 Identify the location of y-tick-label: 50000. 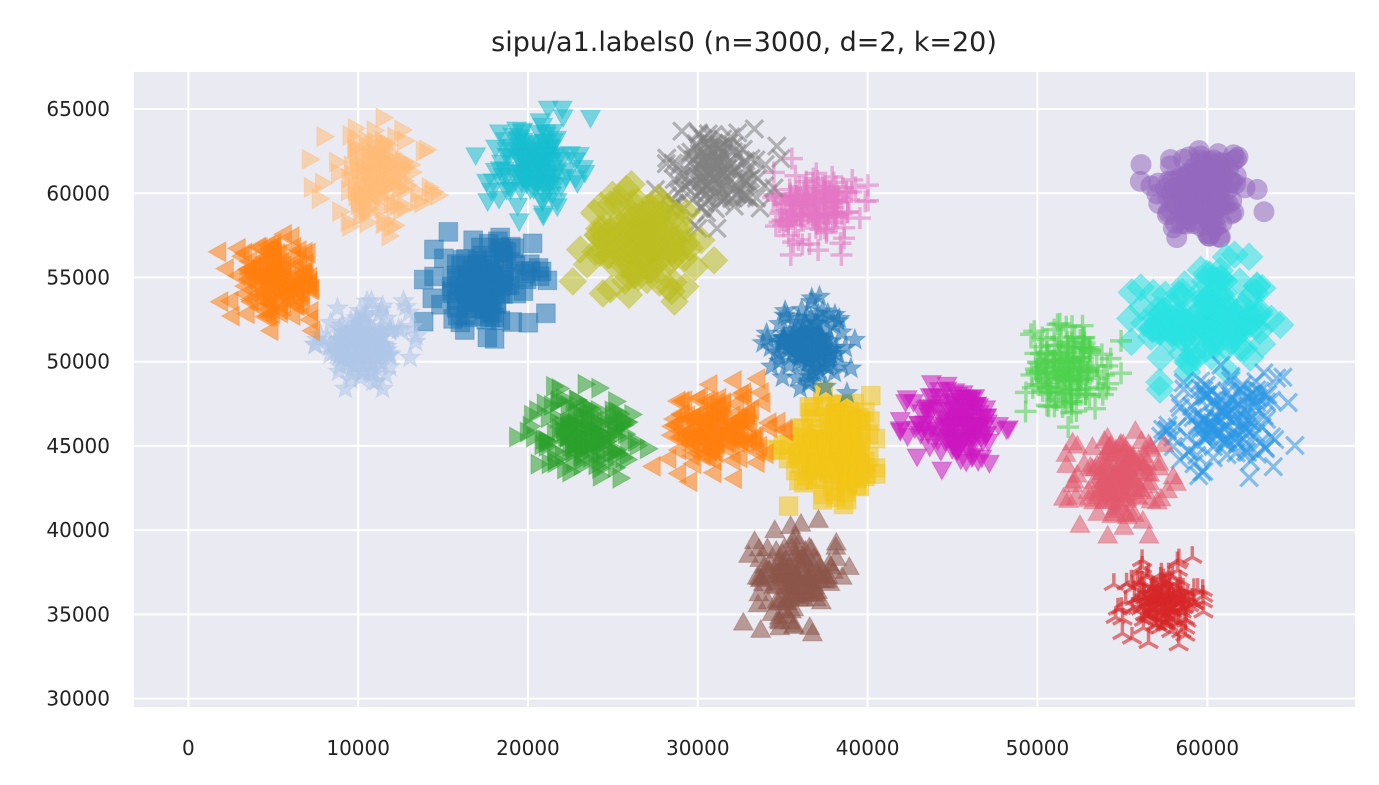
(78, 362).